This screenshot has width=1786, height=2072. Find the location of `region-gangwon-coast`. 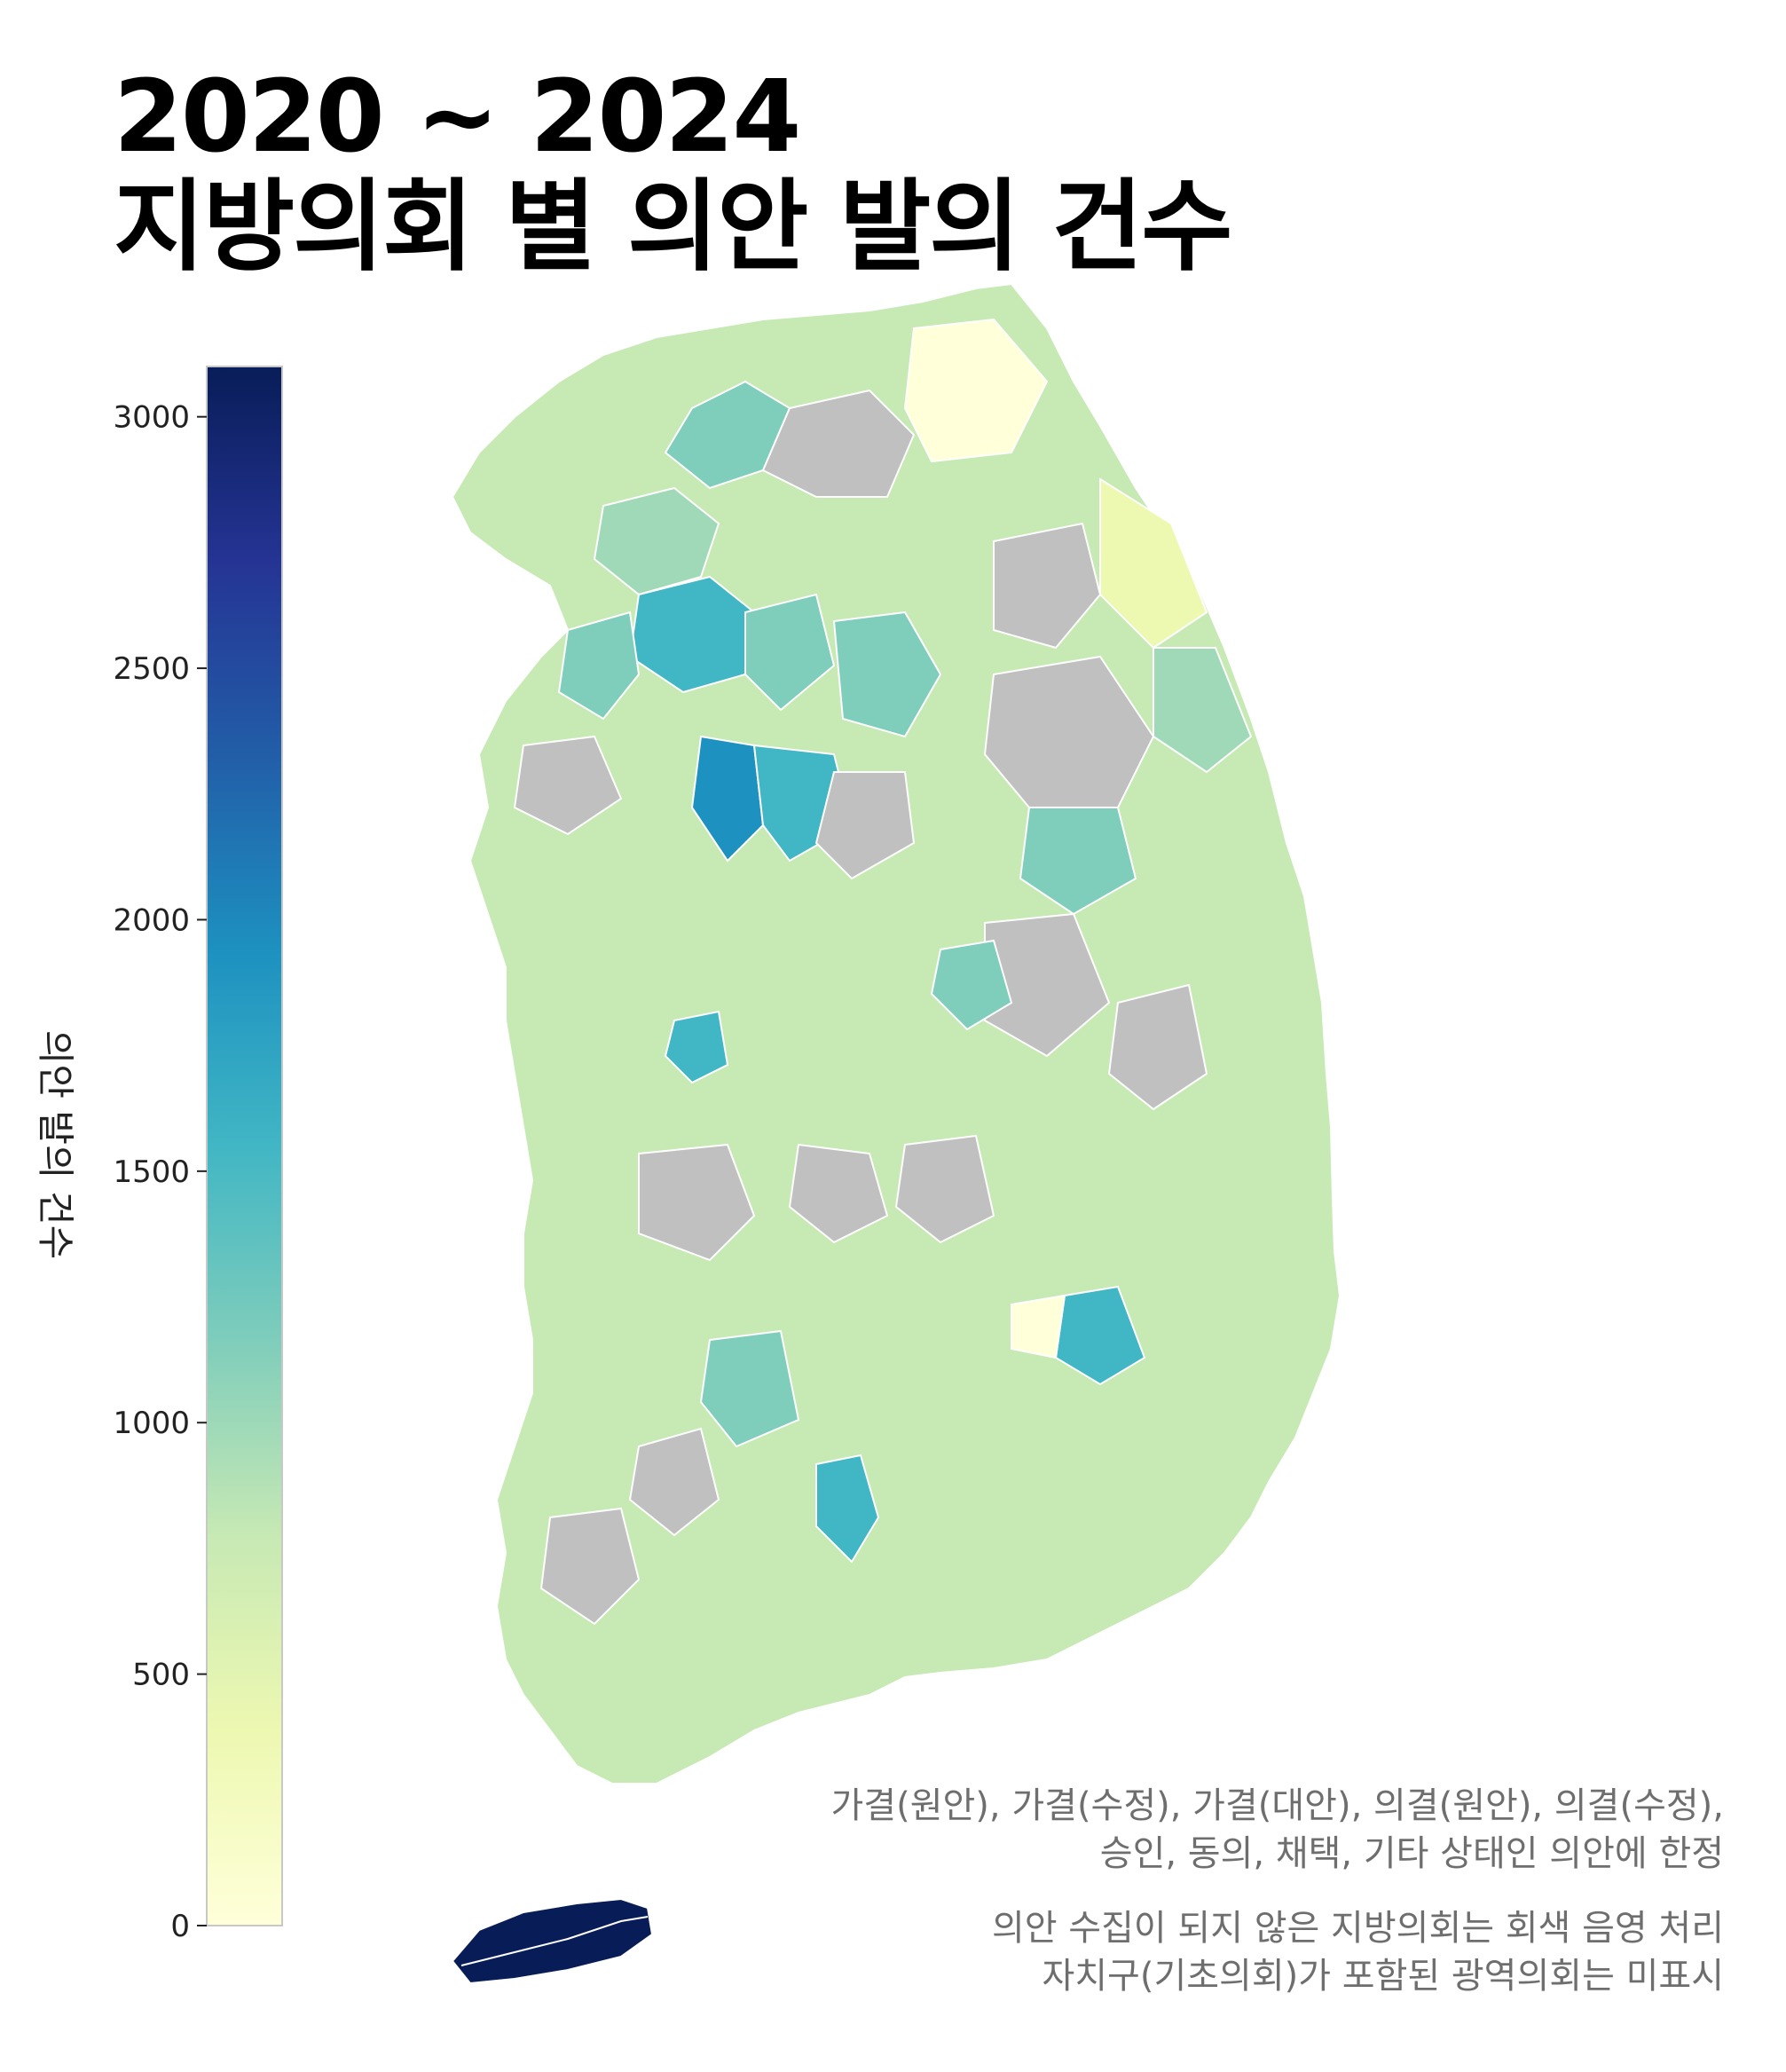

region-gangwon-coast is located at coordinates (1153, 564).